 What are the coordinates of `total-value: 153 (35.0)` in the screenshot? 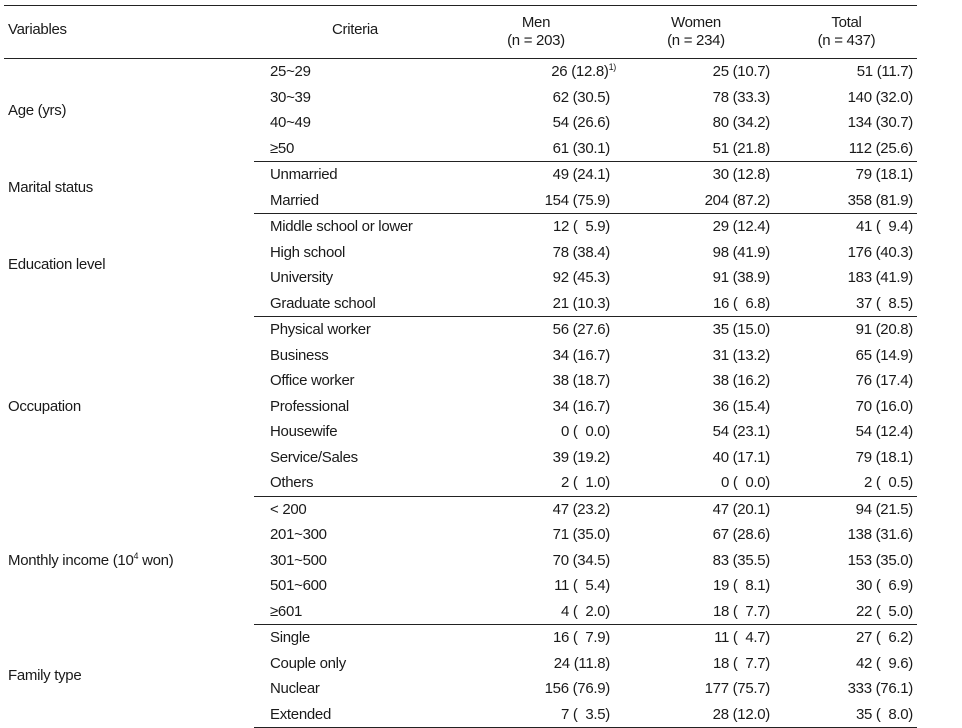 It's located at (880, 560).